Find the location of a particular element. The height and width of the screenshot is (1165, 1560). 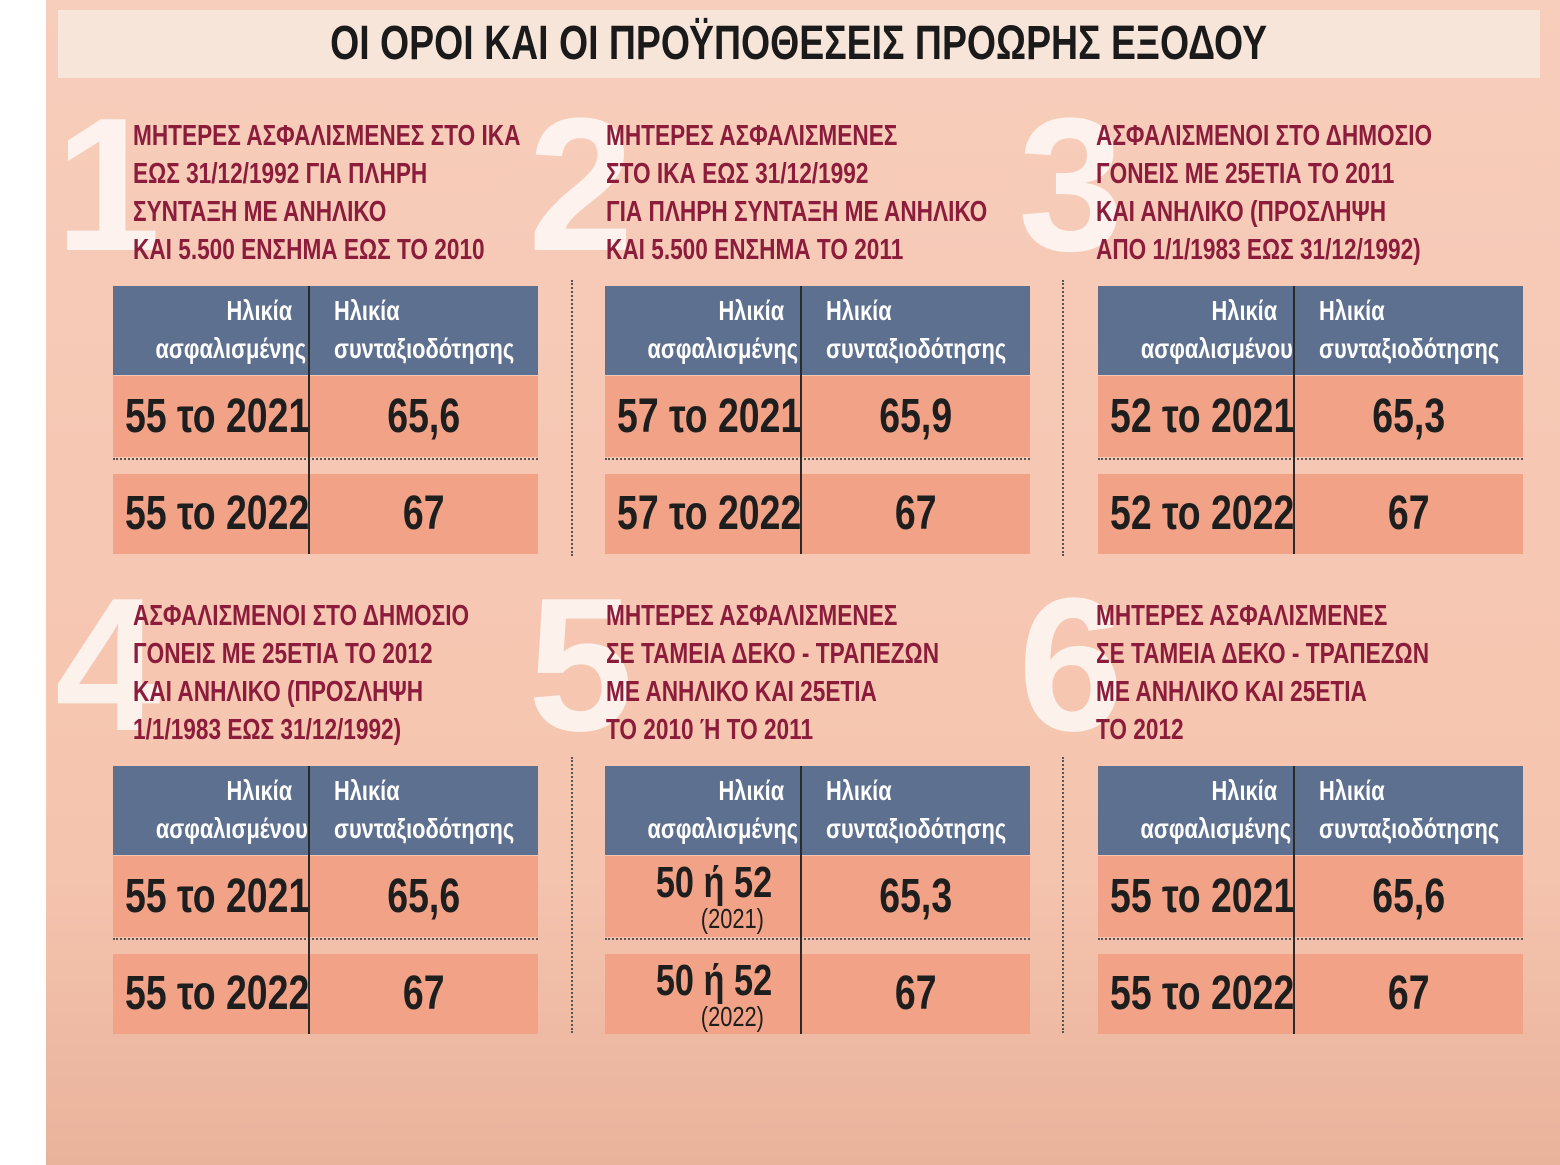

caption-line: ΜΗΤΕΡΕΣ ΑΣΦΑΛΙΣΜΕΝΕΣ is located at coordinates (793, 616).